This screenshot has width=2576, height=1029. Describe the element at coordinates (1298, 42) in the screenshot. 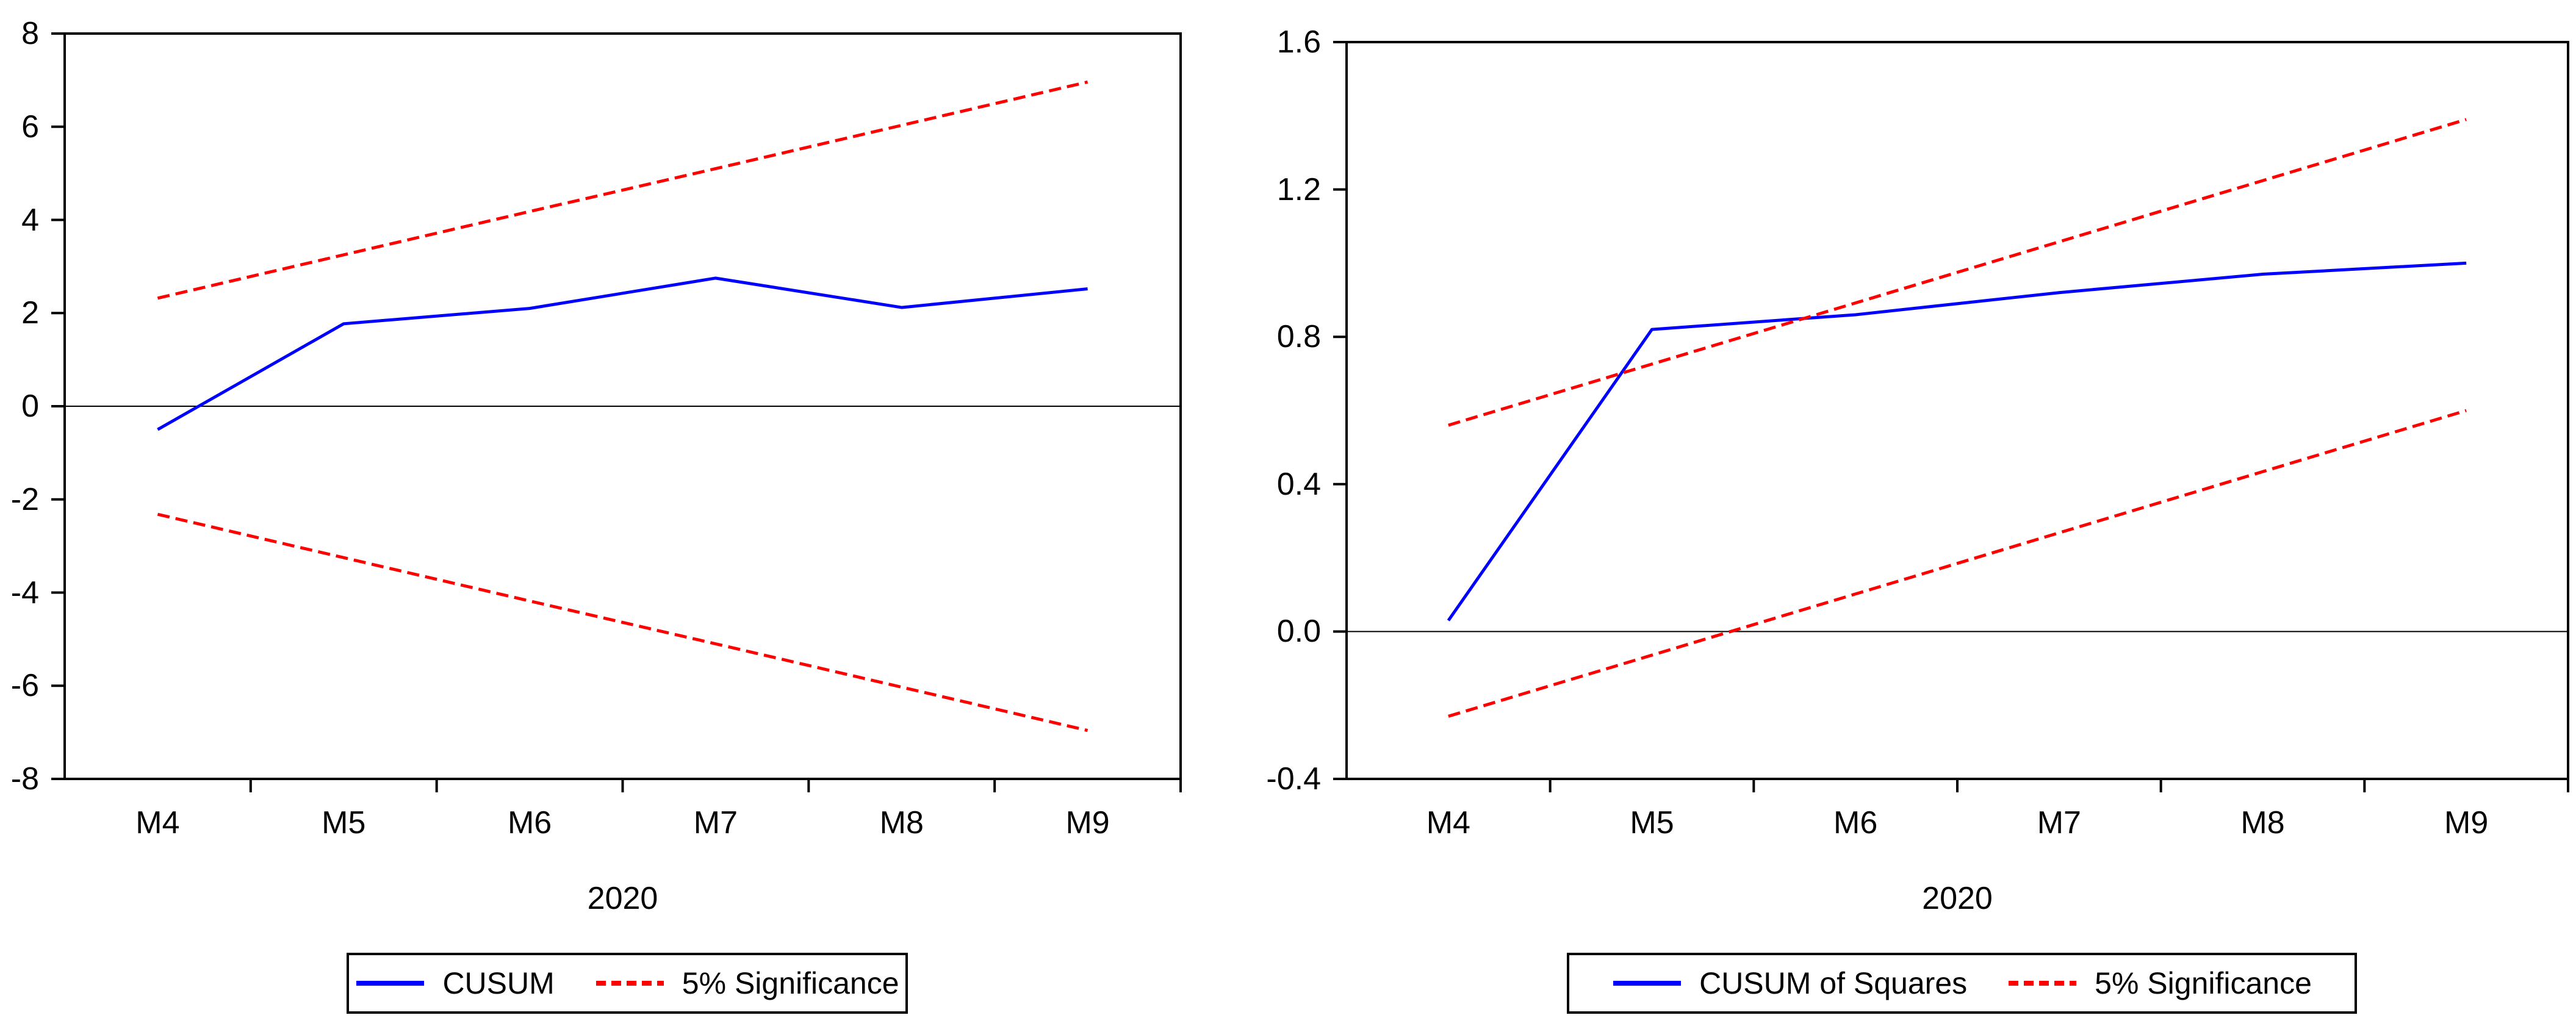

I see `y-tick-label: 1.6` at that location.